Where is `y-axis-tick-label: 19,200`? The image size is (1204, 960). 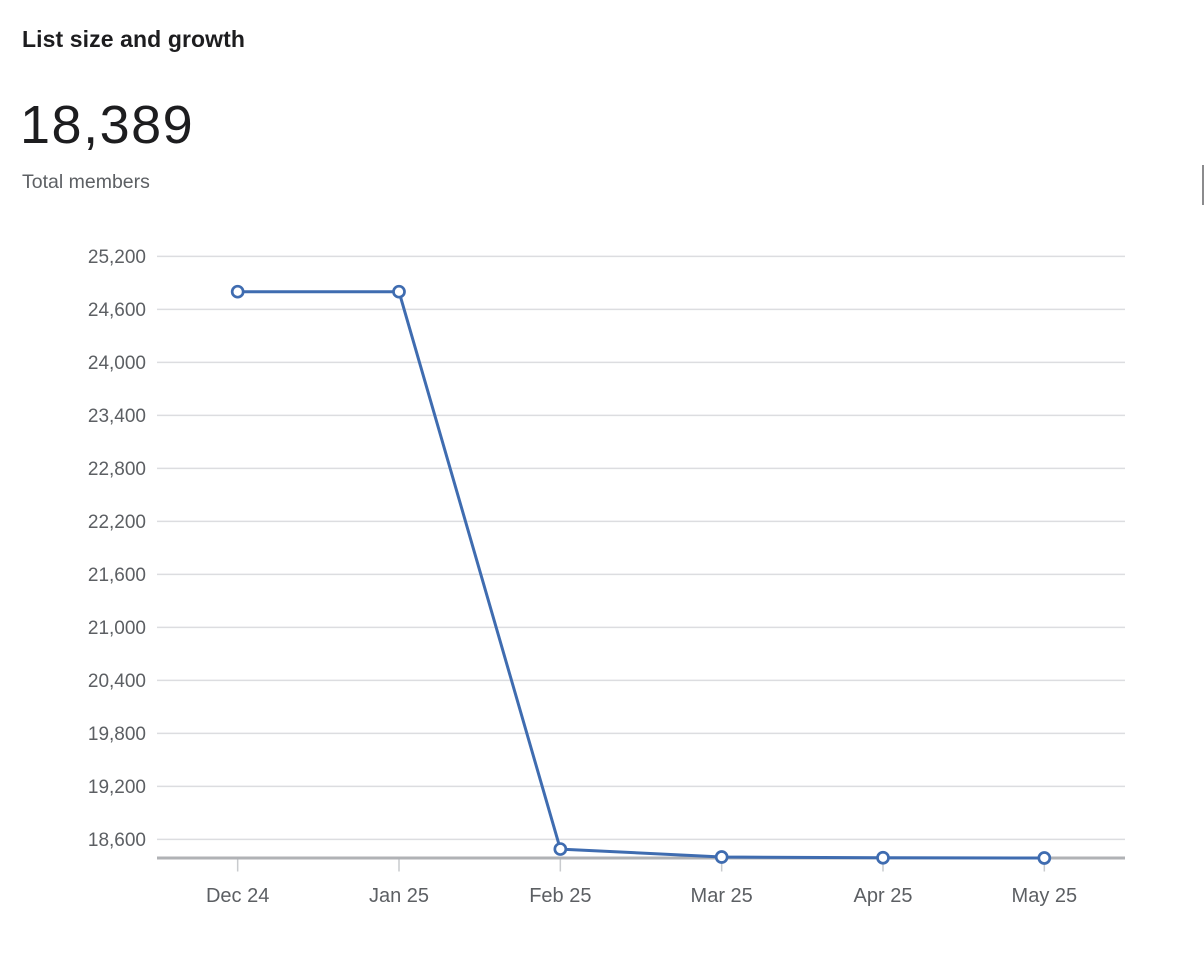
y-axis-tick-label: 19,200 is located at coordinates (117, 787).